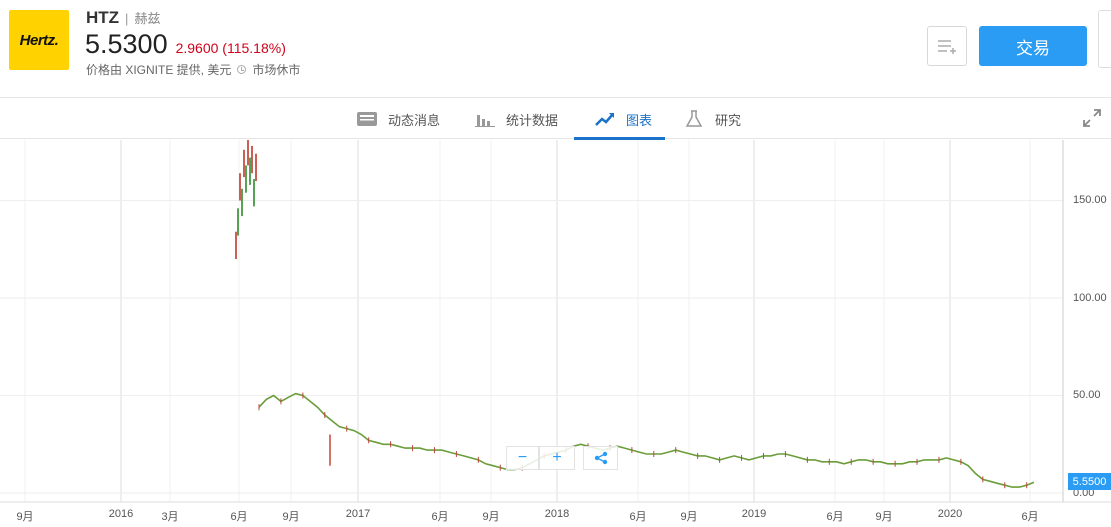 This screenshot has width=1111, height=527. What do you see at coordinates (728, 120) in the screenshot?
I see `tab-research-label: 研究` at bounding box center [728, 120].